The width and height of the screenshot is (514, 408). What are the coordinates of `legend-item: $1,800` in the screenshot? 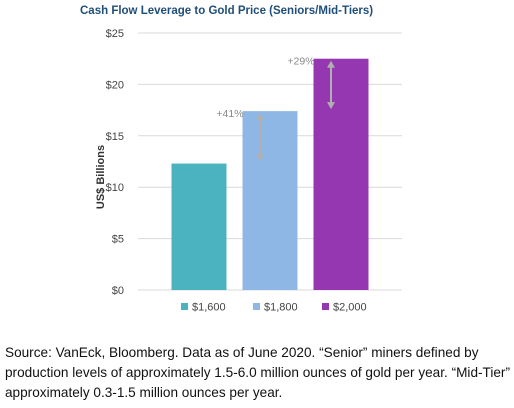 It's located at (275, 308).